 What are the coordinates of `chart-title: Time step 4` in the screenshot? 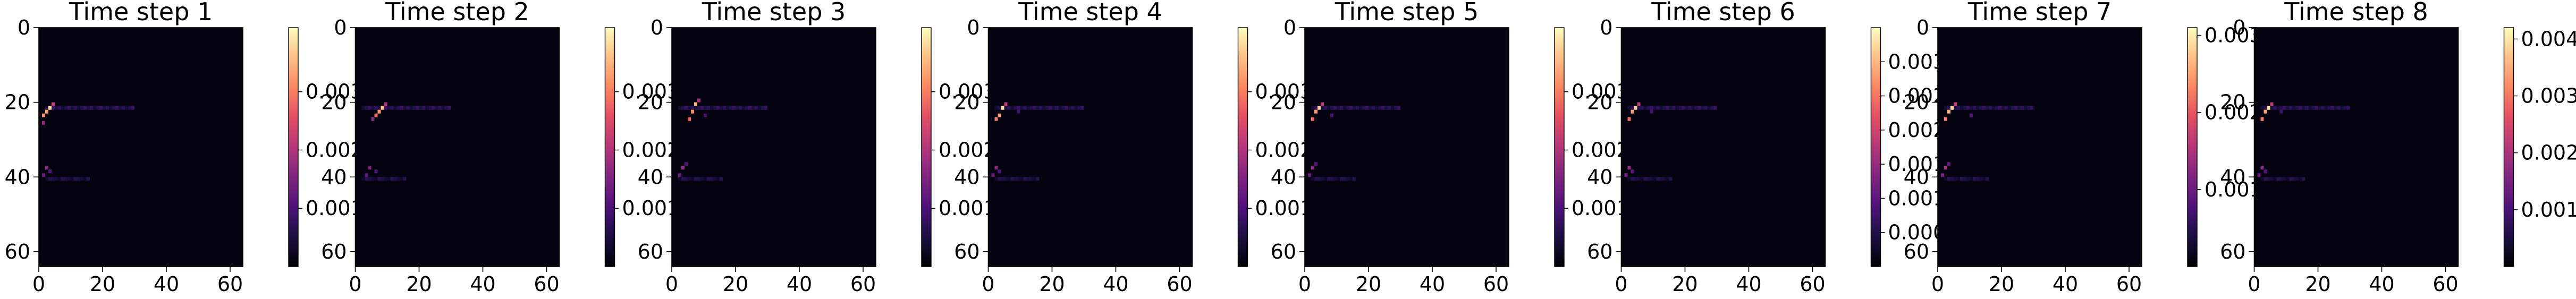 It's located at (1090, 13).